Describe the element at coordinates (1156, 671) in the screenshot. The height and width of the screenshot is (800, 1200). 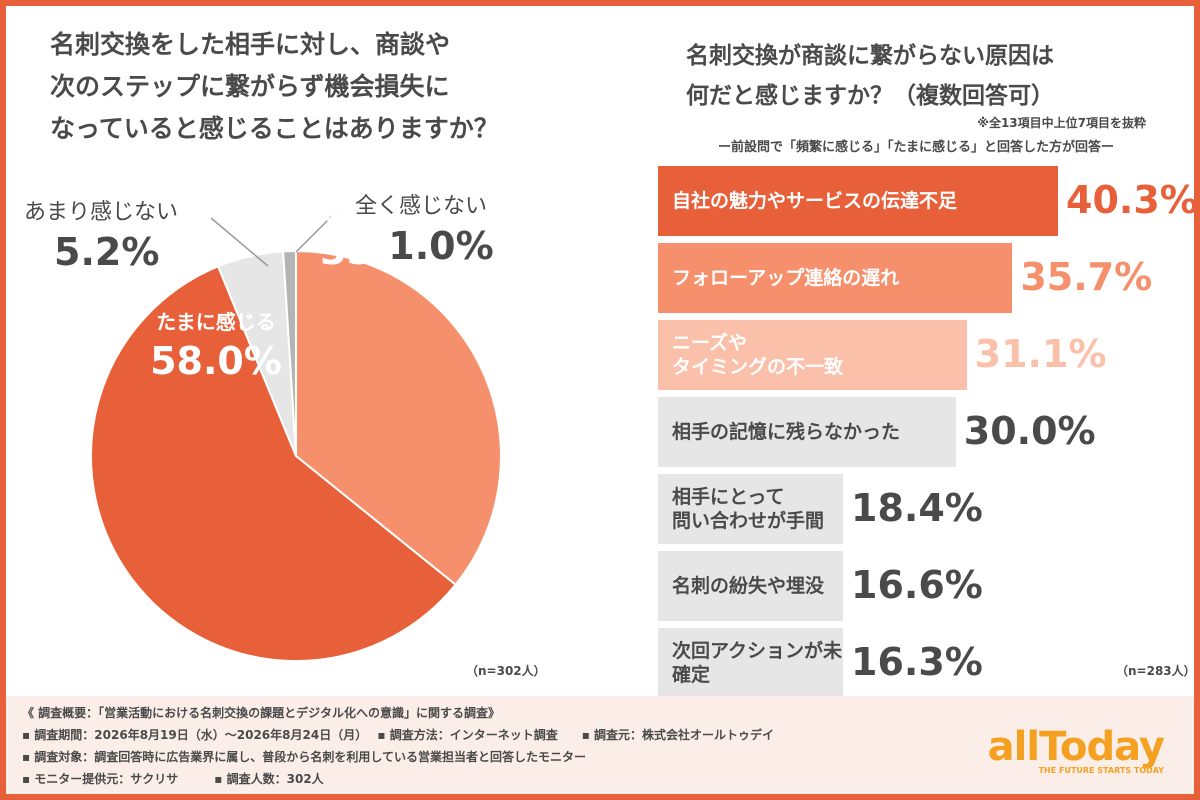
I see `right-sample-size: （n=283人）` at that location.